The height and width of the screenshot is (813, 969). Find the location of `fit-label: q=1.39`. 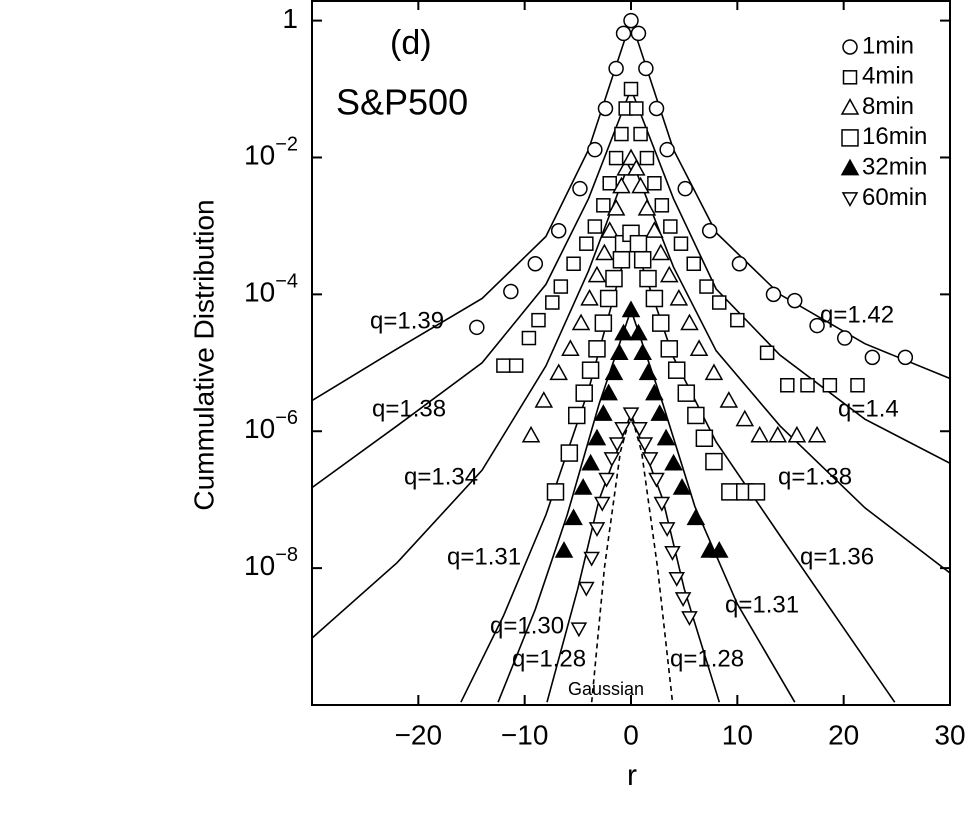

fit-label: q=1.39 is located at coordinates (407, 320).